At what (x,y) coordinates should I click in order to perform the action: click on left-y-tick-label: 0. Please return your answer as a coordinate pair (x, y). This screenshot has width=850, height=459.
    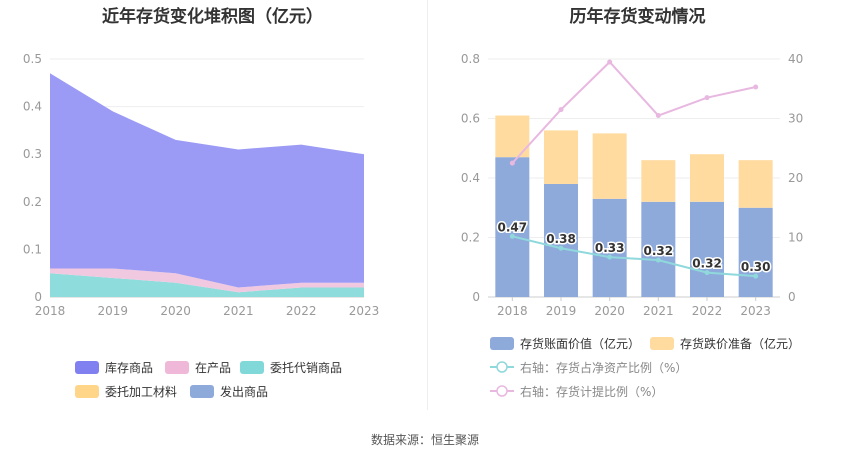
    Looking at the image, I should click on (38, 297).